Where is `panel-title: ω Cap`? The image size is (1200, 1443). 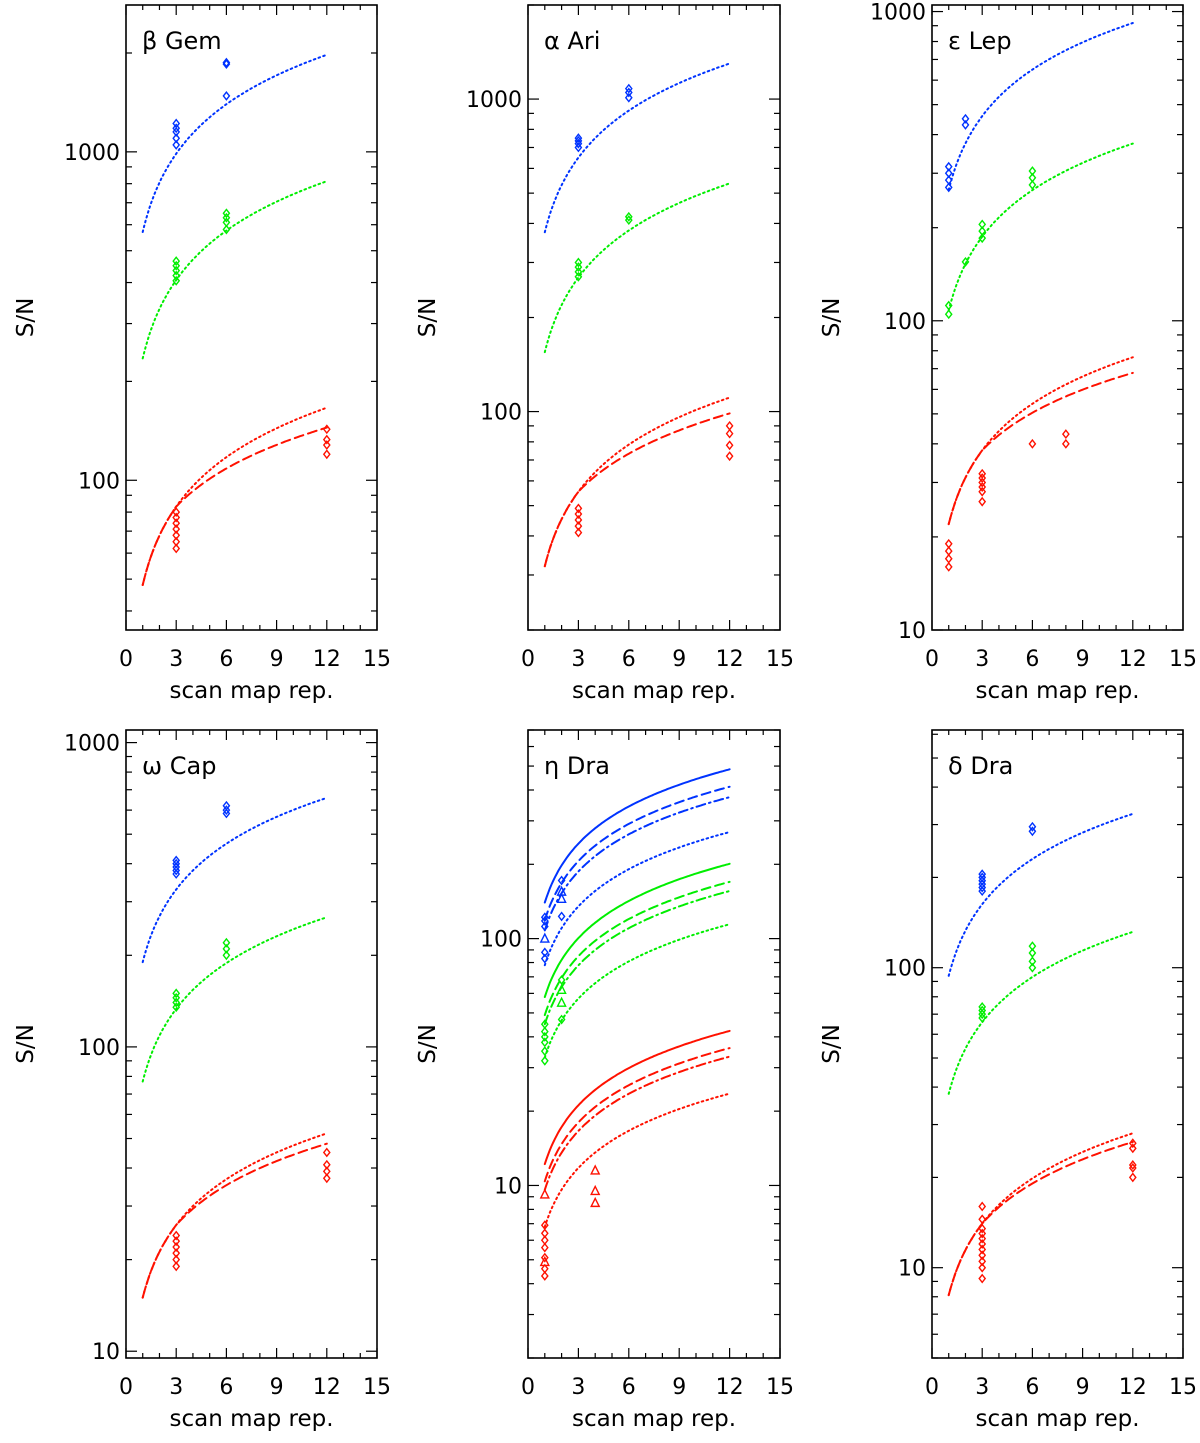 panel-title: ω Cap is located at coordinates (179, 766).